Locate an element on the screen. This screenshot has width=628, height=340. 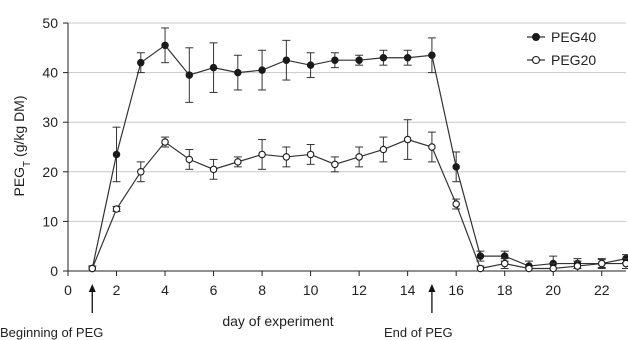
y-tick-label: 30 is located at coordinates (50, 122).